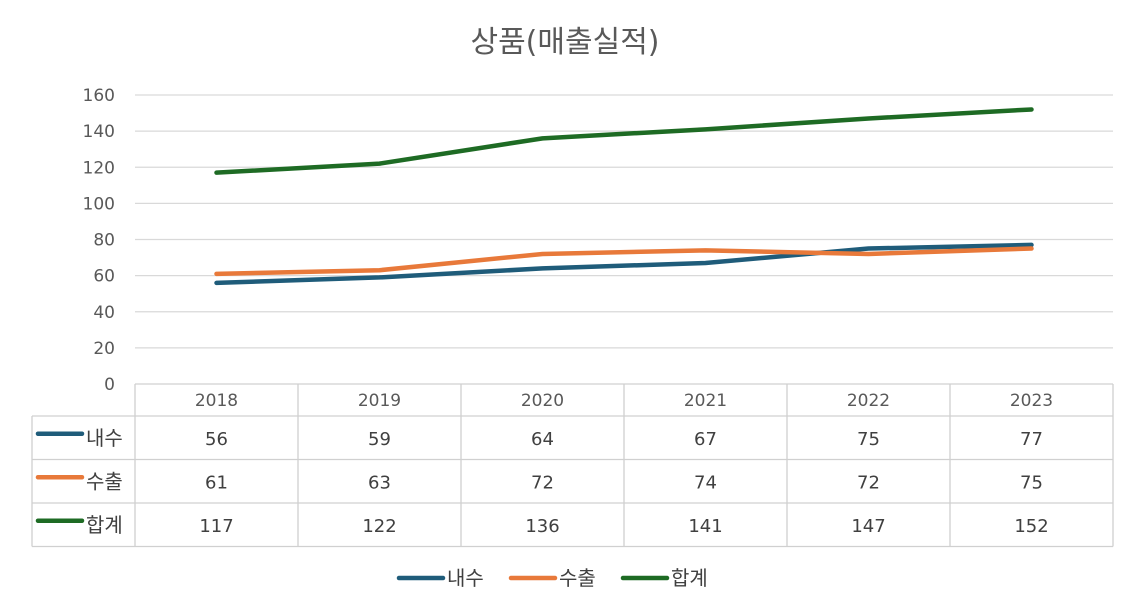 Image resolution: width=1131 pixels, height=594 pixels. Describe the element at coordinates (379, 526) in the screenshot. I see `table-cell-value: 122` at that location.